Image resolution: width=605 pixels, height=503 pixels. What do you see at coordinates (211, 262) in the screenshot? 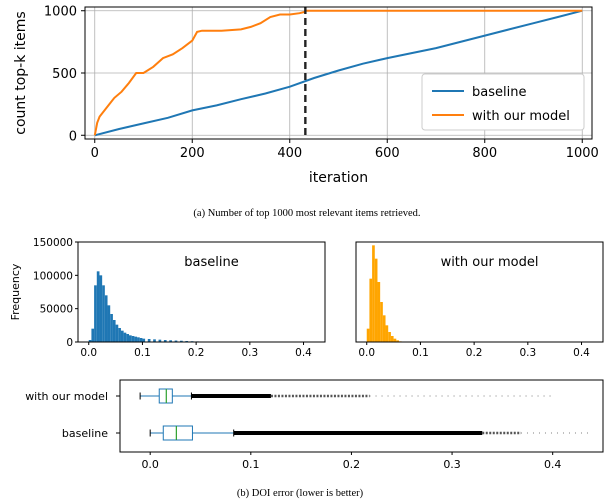
I see `histogram-title: baseline` at bounding box center [211, 262].